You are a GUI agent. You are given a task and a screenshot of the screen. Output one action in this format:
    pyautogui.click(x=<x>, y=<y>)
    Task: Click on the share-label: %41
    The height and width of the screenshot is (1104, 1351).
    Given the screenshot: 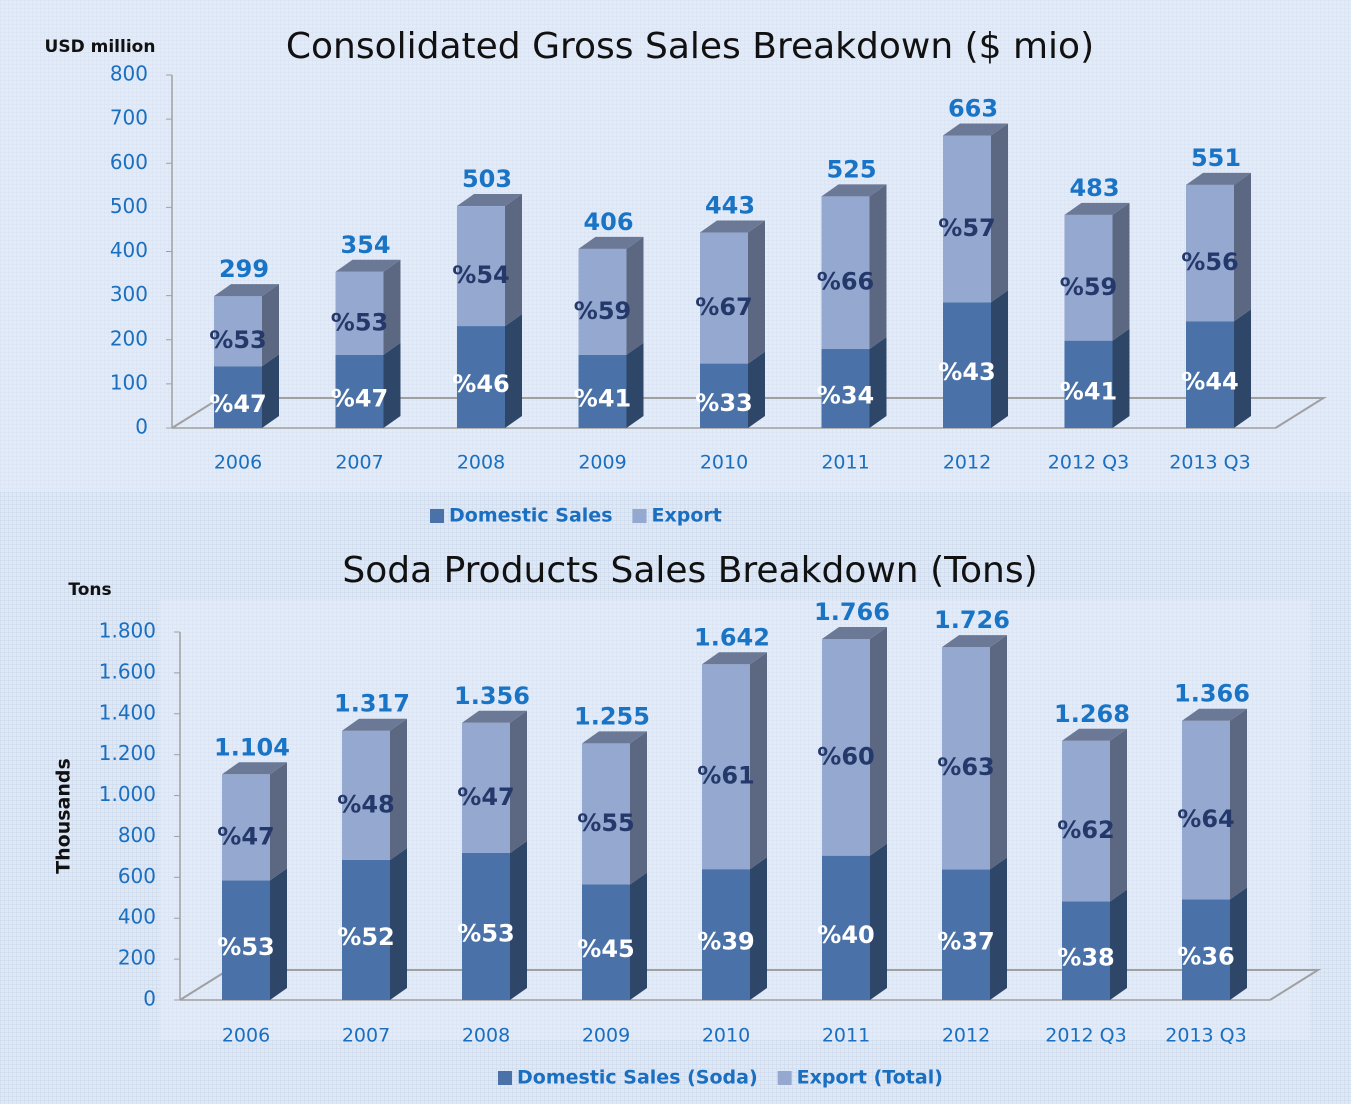 What is the action you would take?
    pyautogui.click(x=1088, y=391)
    